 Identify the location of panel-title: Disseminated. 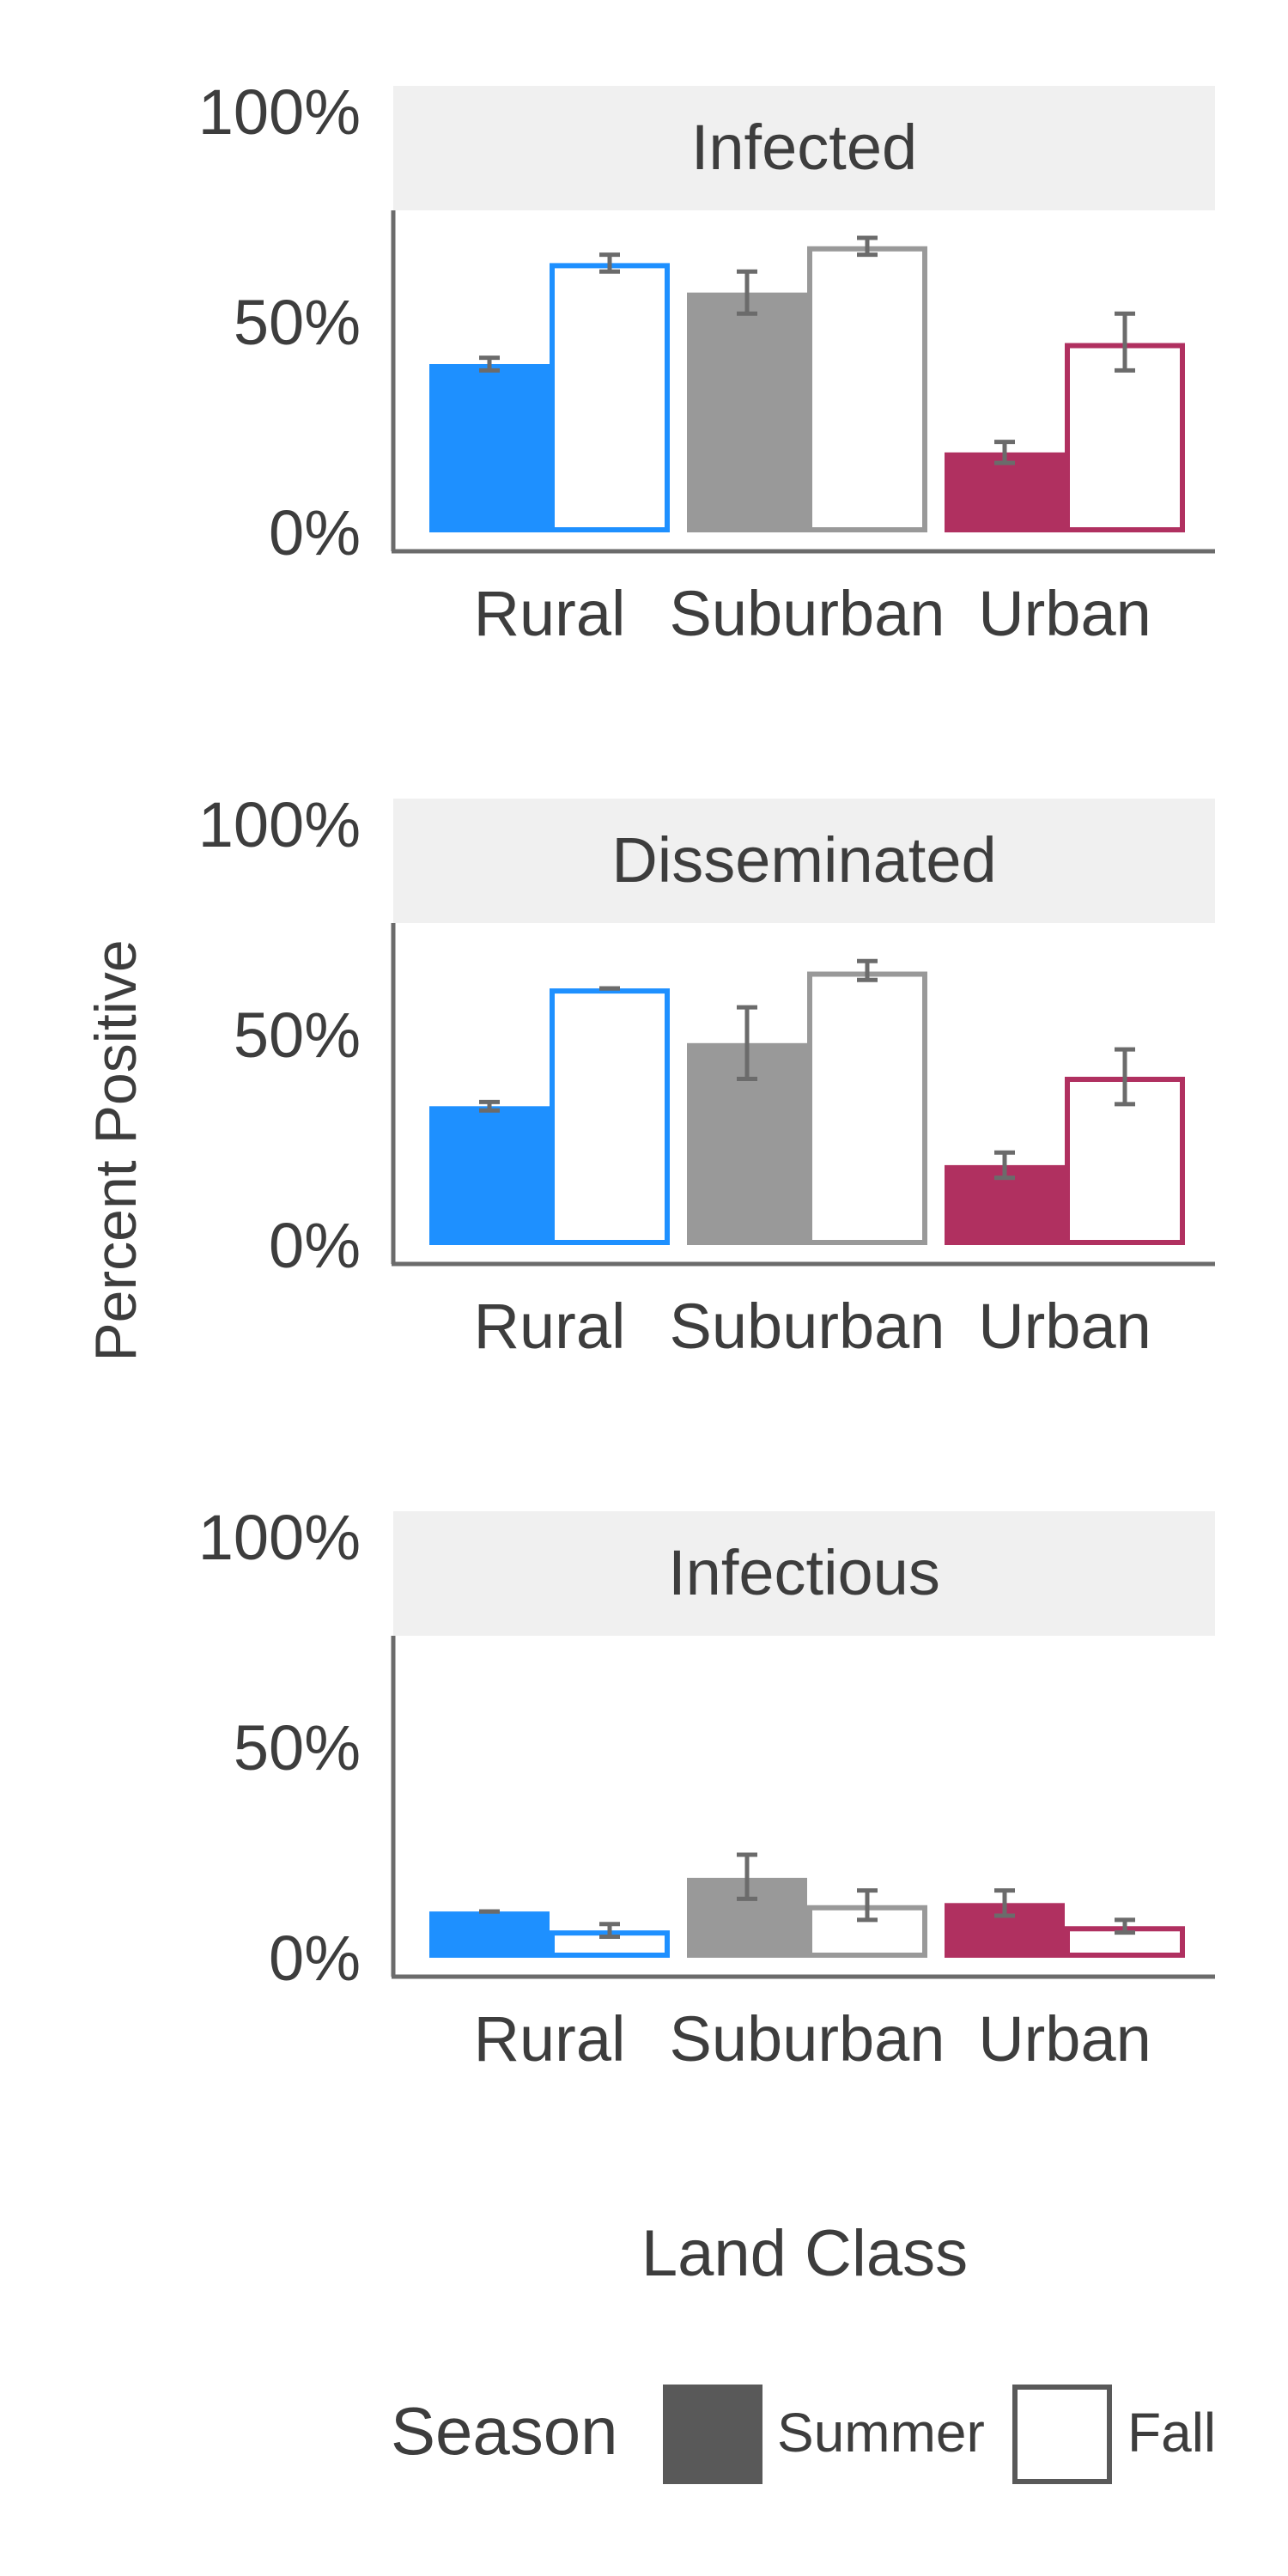
(803, 860).